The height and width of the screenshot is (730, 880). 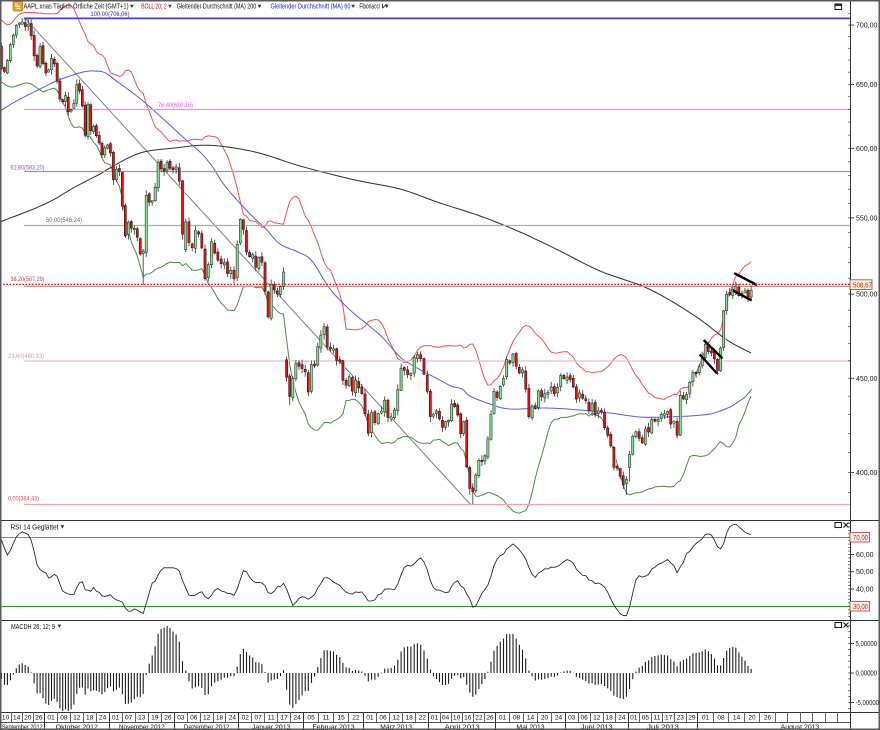 What do you see at coordinates (271, 727) in the screenshot?
I see `svg-text: Januar 2013` at bounding box center [271, 727].